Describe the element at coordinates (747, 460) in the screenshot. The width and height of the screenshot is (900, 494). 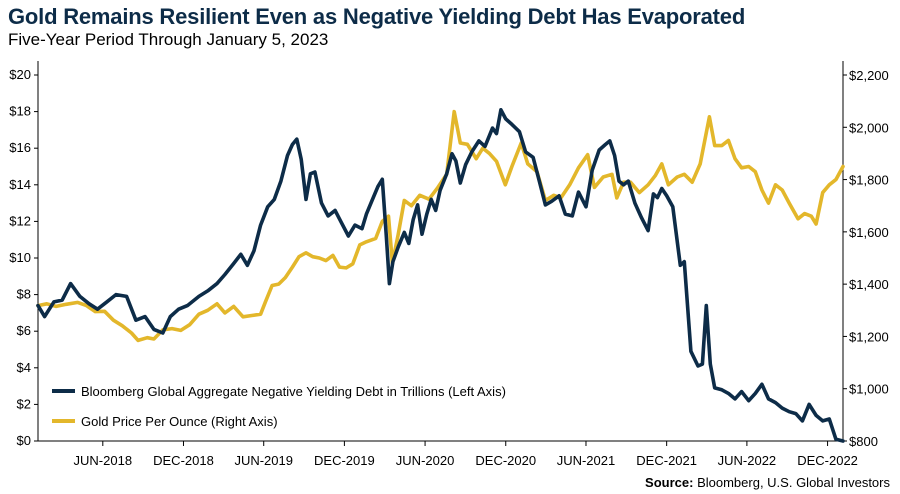
I see `x-tick-label: JUN-2022` at that location.